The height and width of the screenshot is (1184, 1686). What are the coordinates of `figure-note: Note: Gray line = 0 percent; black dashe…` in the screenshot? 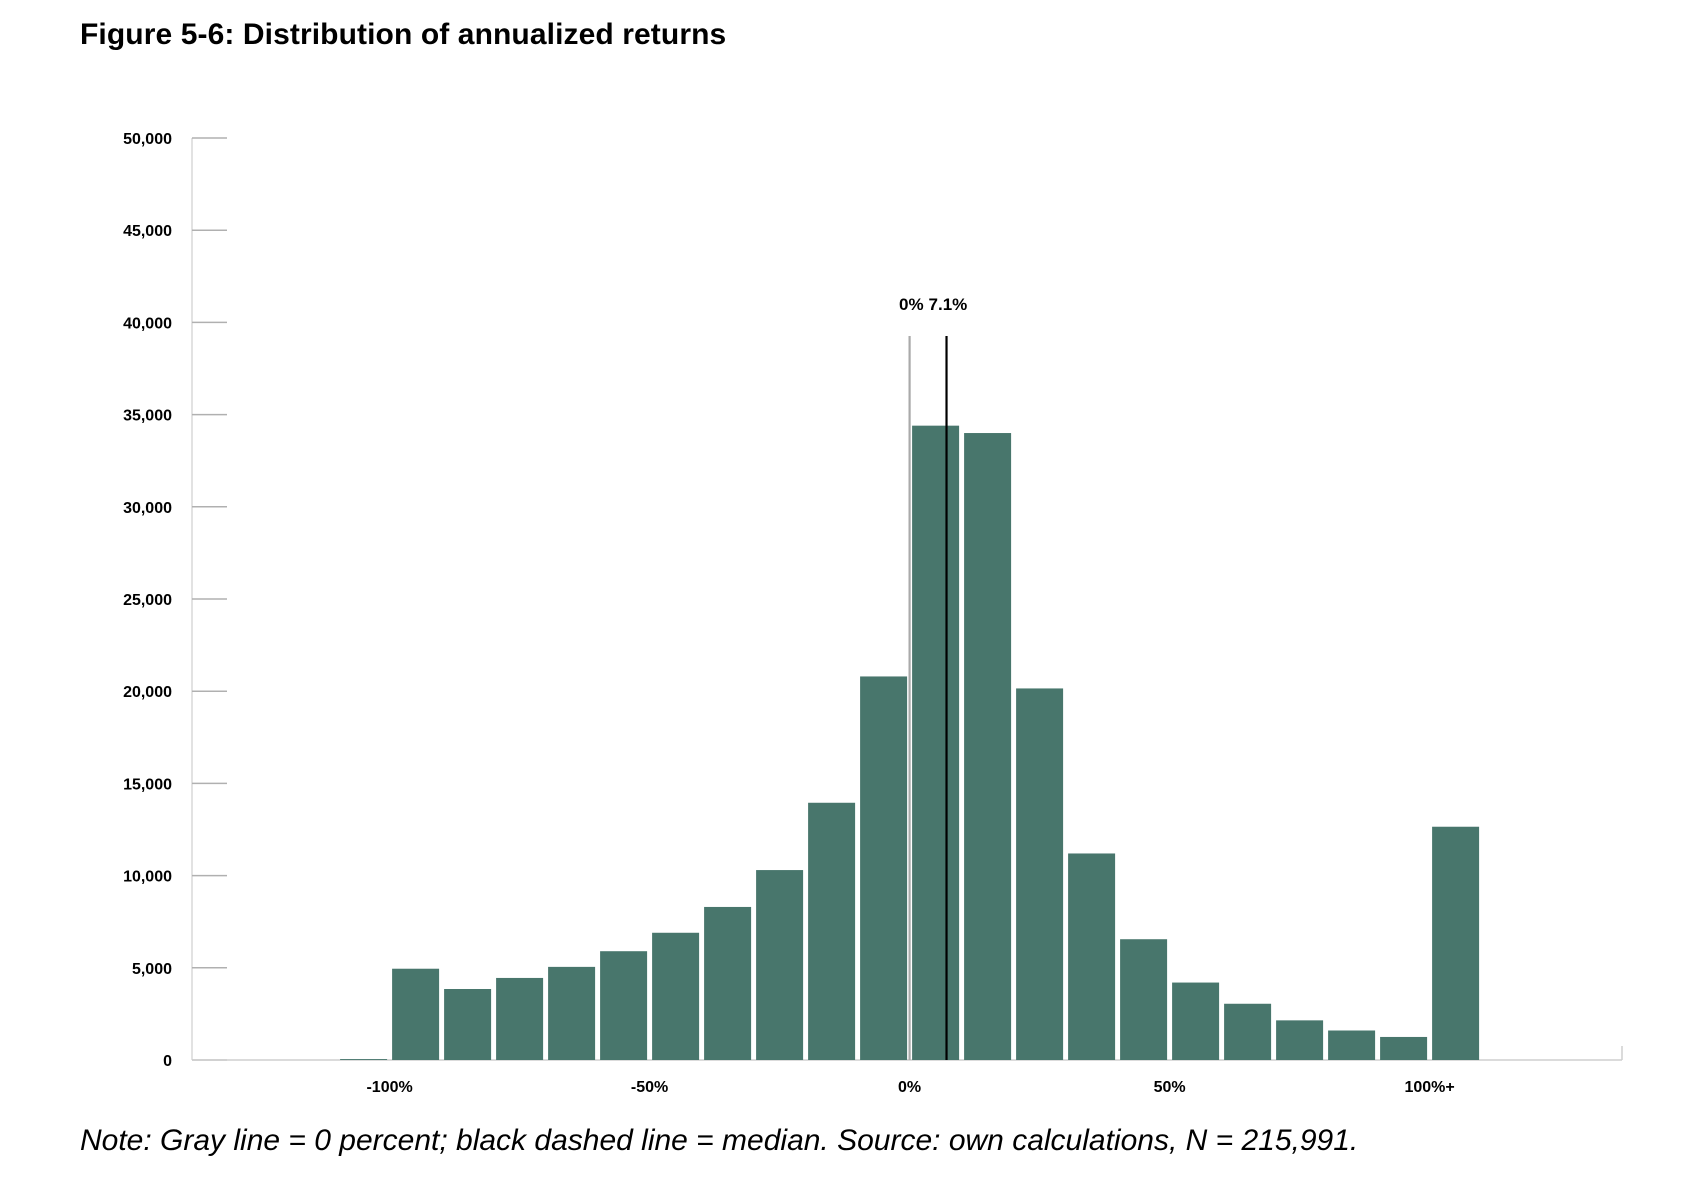 It's located at (719, 1140).